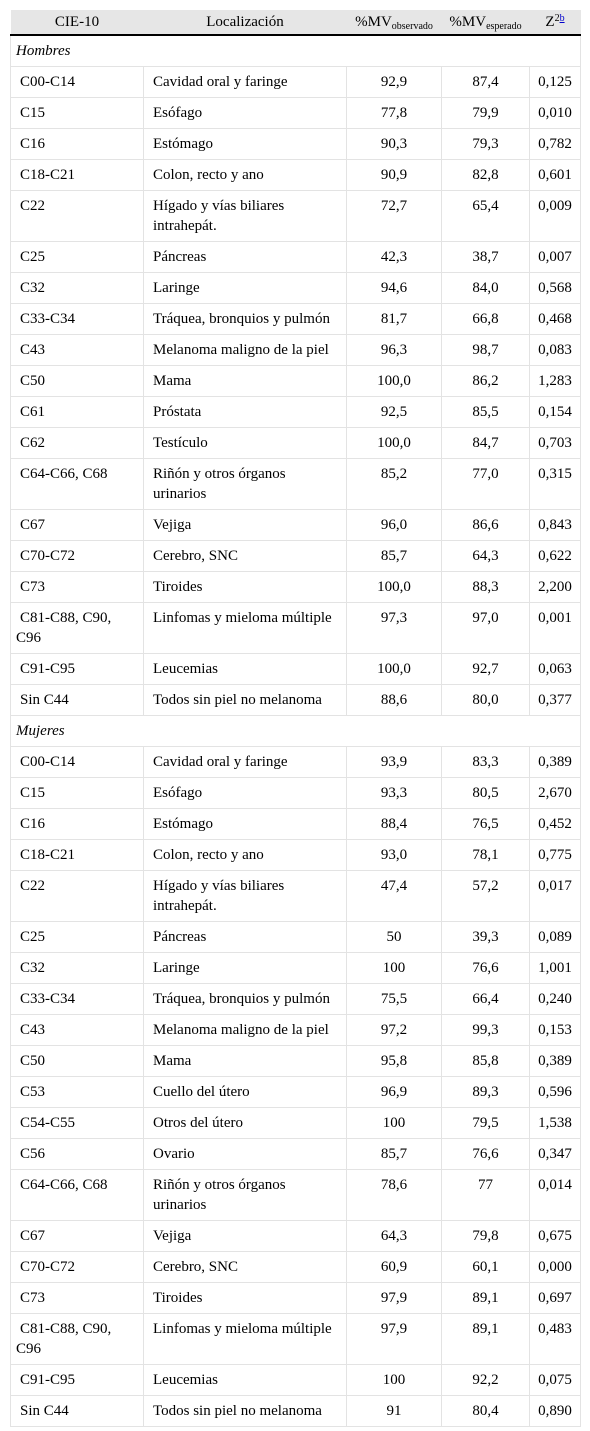  What do you see at coordinates (295, 144) in the screenshot?
I see `table-row: C16 Estómago 90,3 79,3 0,782` at bounding box center [295, 144].